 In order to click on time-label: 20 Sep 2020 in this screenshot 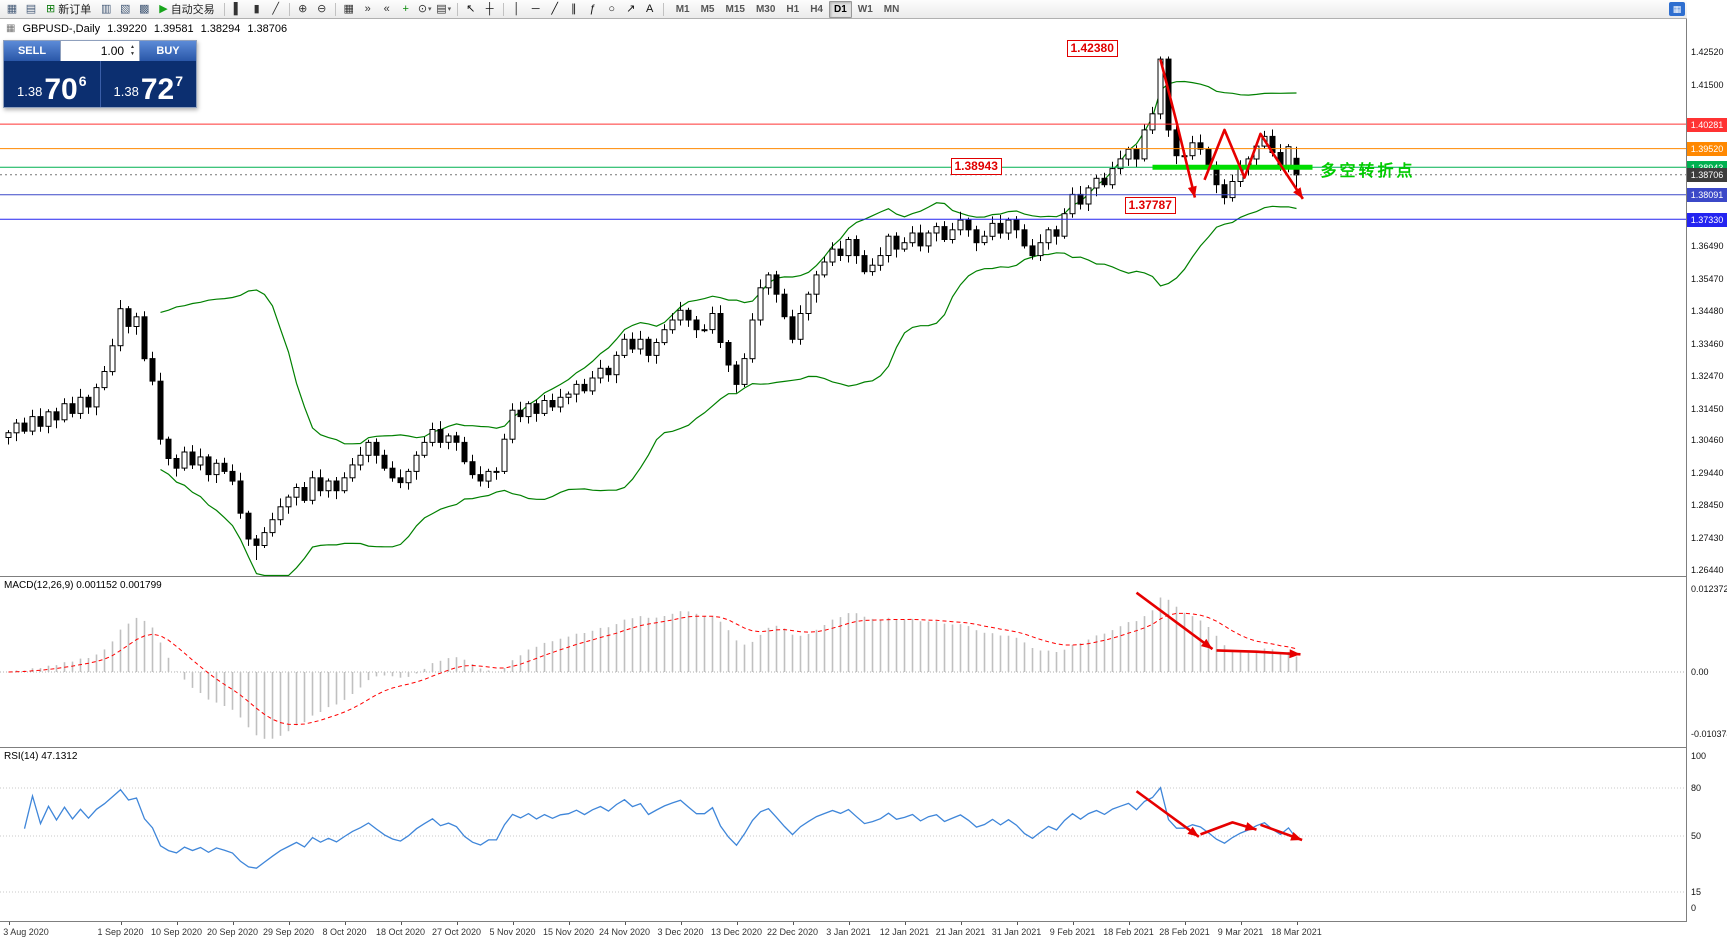, I will do `click(232, 932)`.